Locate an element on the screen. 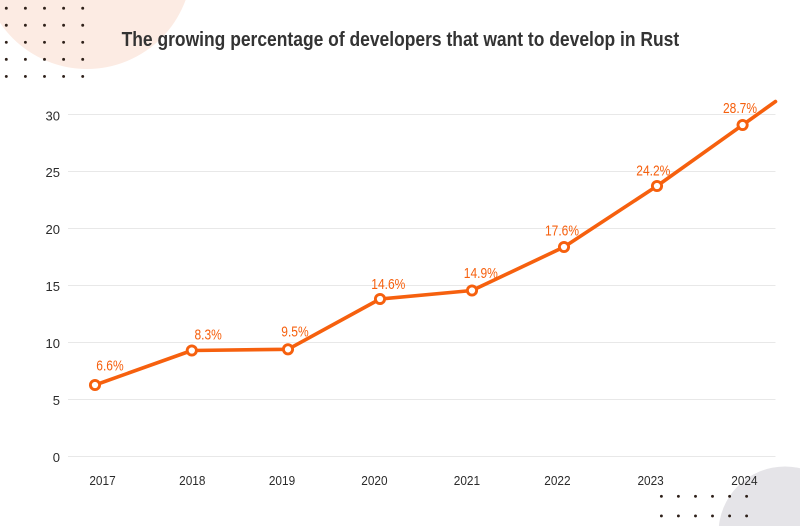  svg-text: 8.3% is located at coordinates (209, 334).